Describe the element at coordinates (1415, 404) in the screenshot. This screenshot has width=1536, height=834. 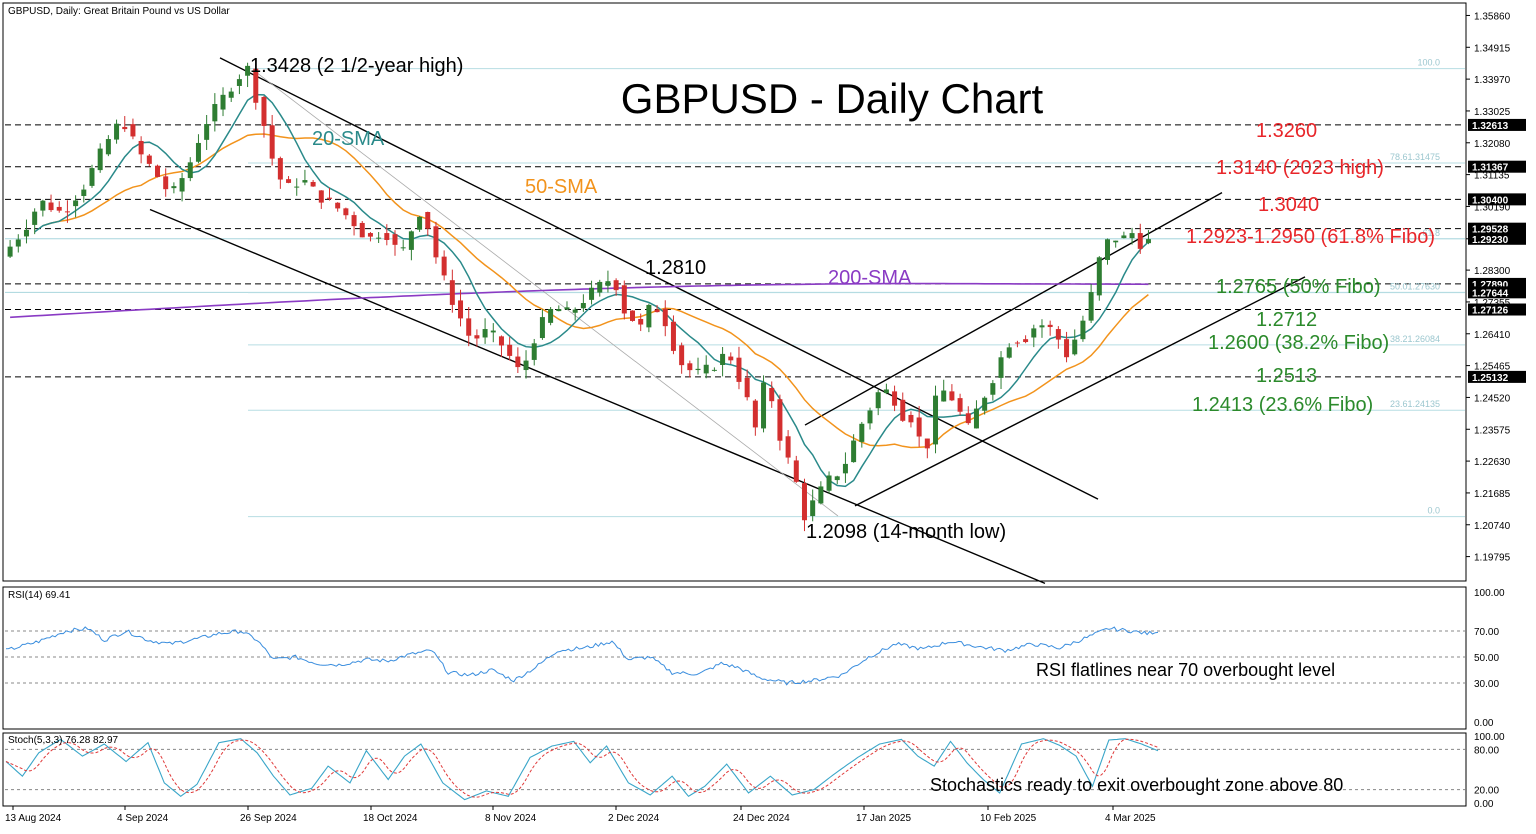
I see `fib-label: 23.61.24135` at that location.